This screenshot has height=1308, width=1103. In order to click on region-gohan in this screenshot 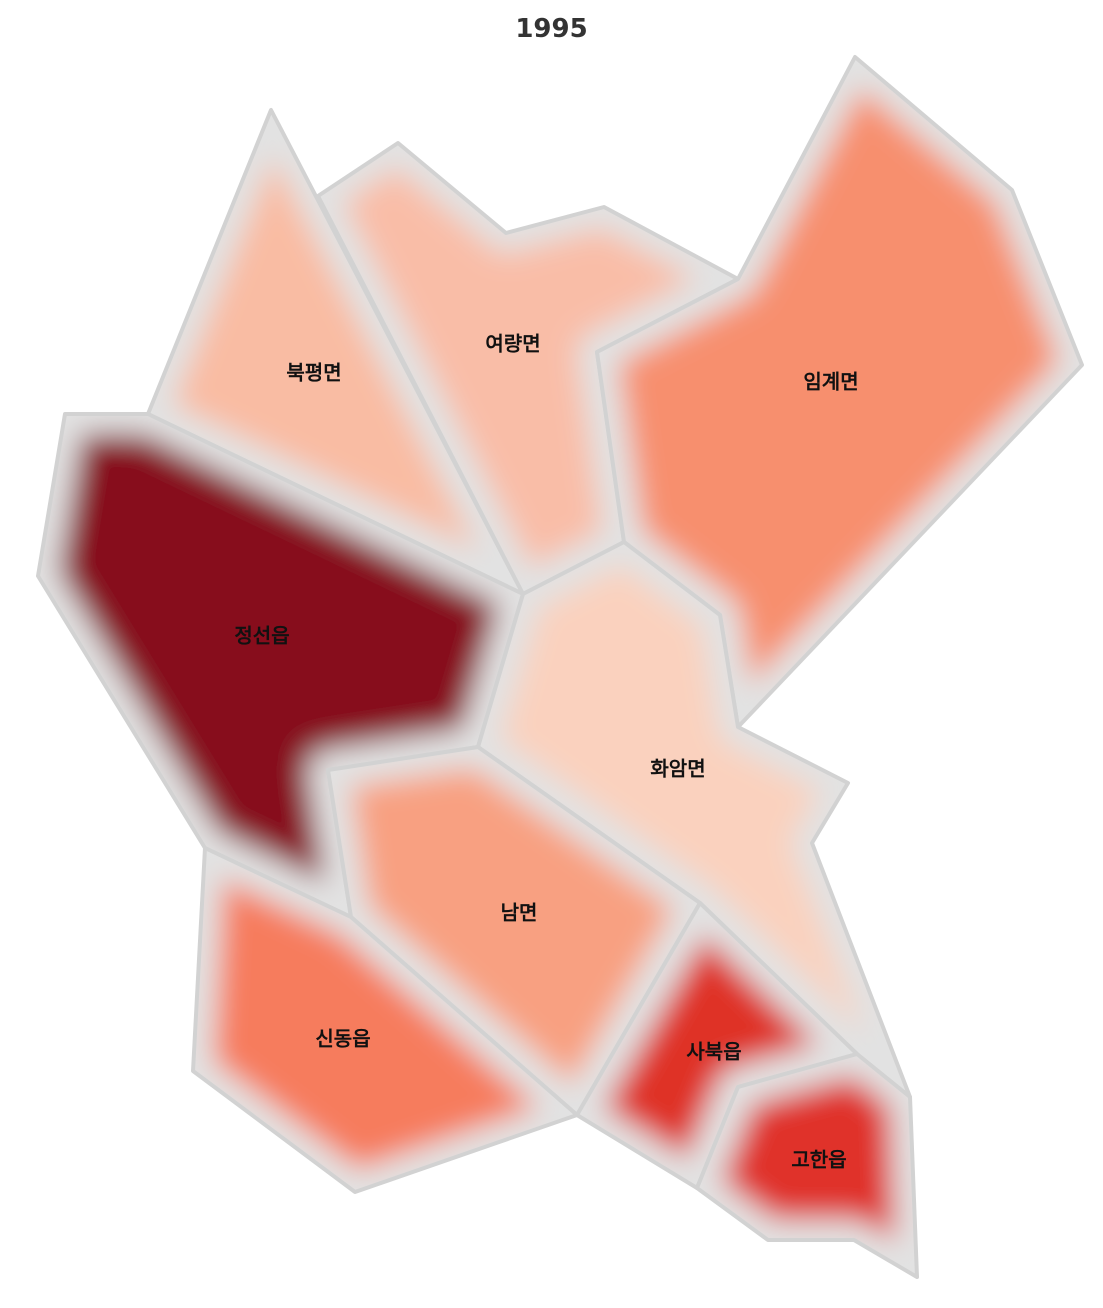, I will do `click(807, 1165)`.